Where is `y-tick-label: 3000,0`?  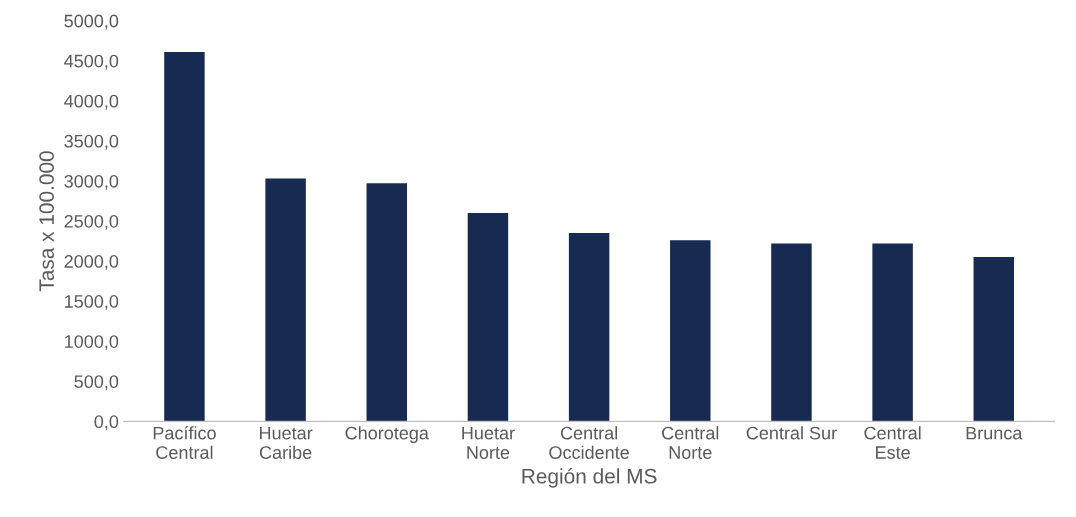
y-tick-label: 3000,0 is located at coordinates (91, 182).